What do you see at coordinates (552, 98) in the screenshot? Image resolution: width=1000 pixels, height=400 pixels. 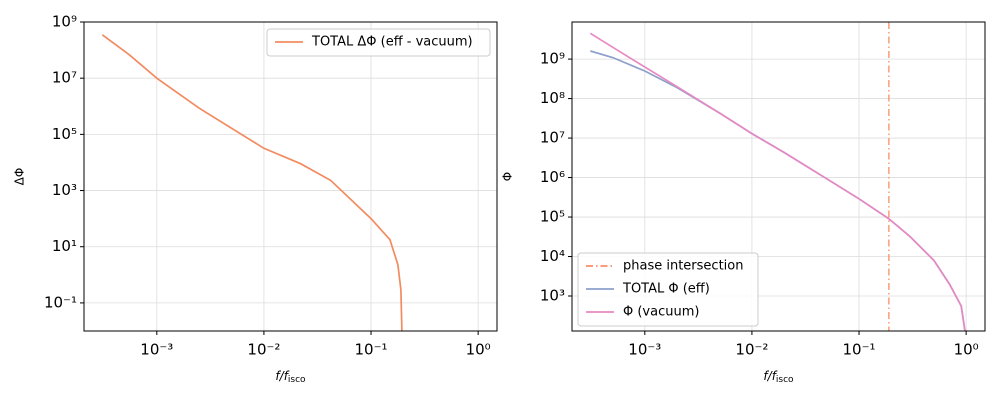 I see `y-tick-label: 10⁸` at bounding box center [552, 98].